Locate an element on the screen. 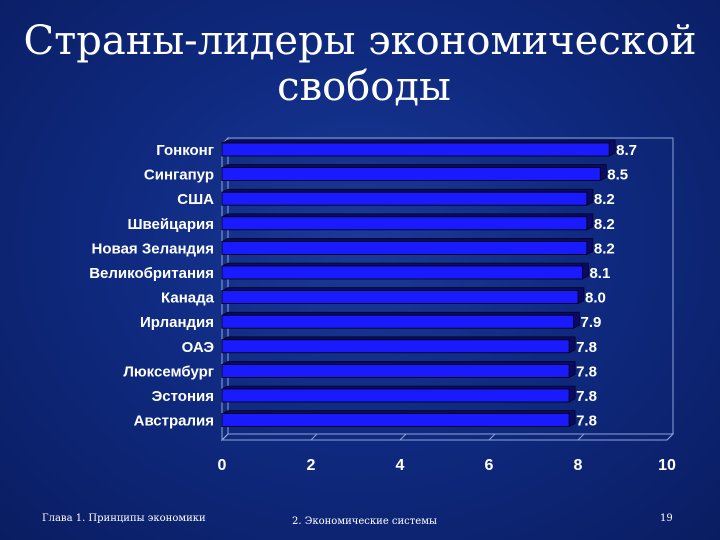 Image resolution: width=720 pixels, height=540 pixels. value-label: 8.1 is located at coordinates (599, 273).